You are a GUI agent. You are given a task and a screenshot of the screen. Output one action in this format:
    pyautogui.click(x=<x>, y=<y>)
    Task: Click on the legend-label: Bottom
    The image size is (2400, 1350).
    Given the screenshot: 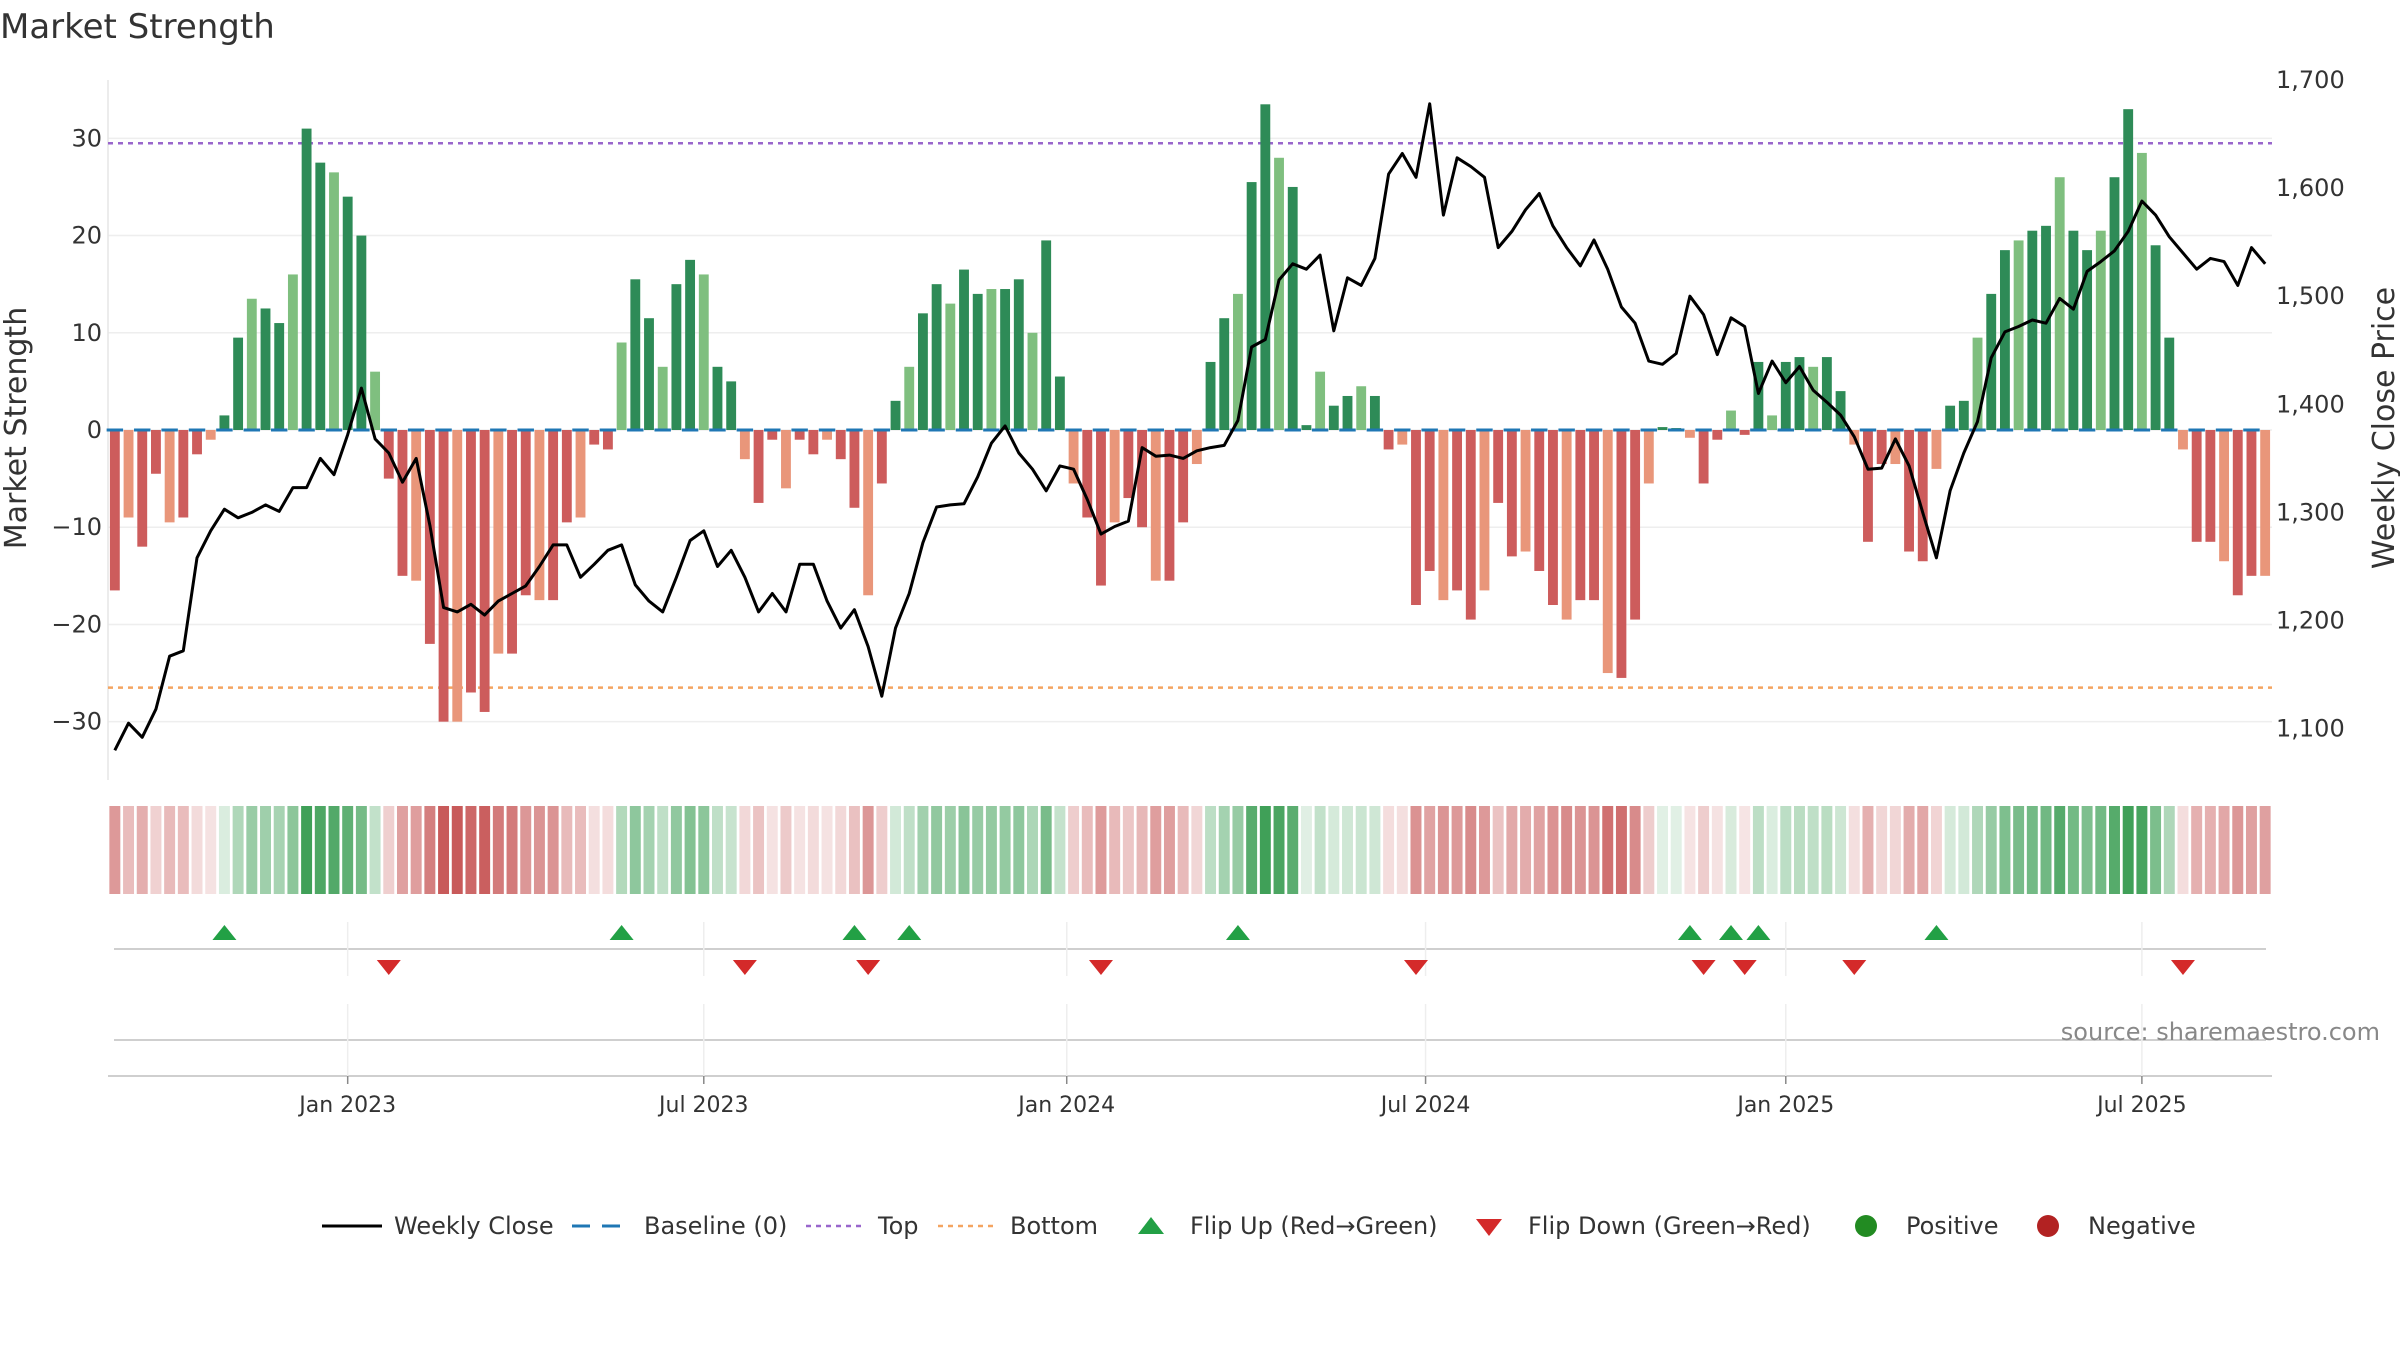 What is the action you would take?
    pyautogui.click(x=1054, y=1226)
    